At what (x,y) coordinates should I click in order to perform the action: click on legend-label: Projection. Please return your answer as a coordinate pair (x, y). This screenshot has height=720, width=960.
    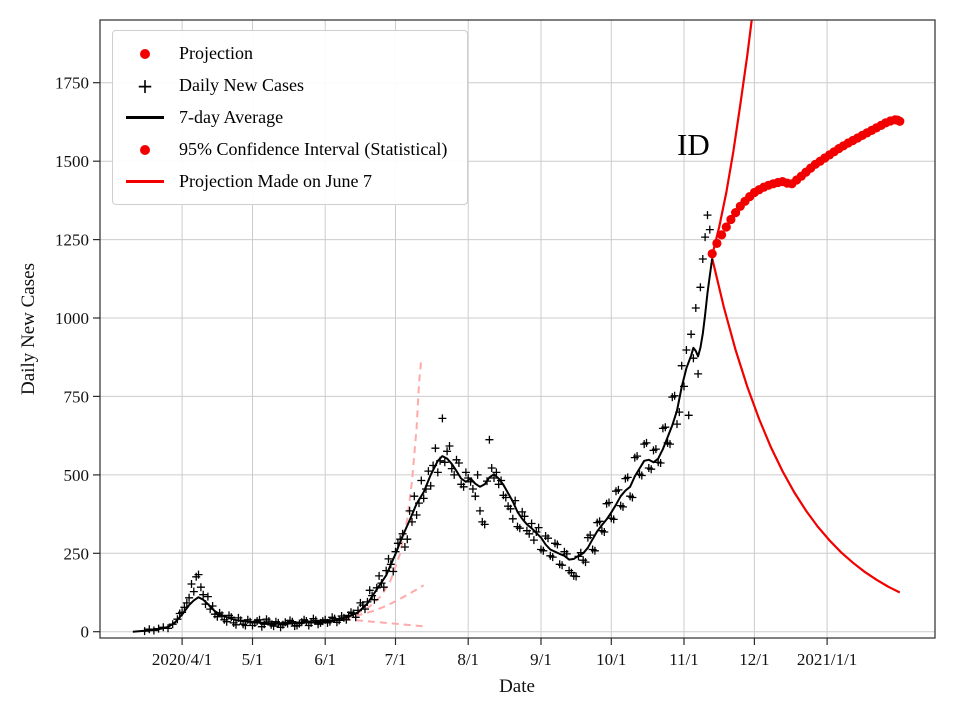
    Looking at the image, I should click on (216, 53).